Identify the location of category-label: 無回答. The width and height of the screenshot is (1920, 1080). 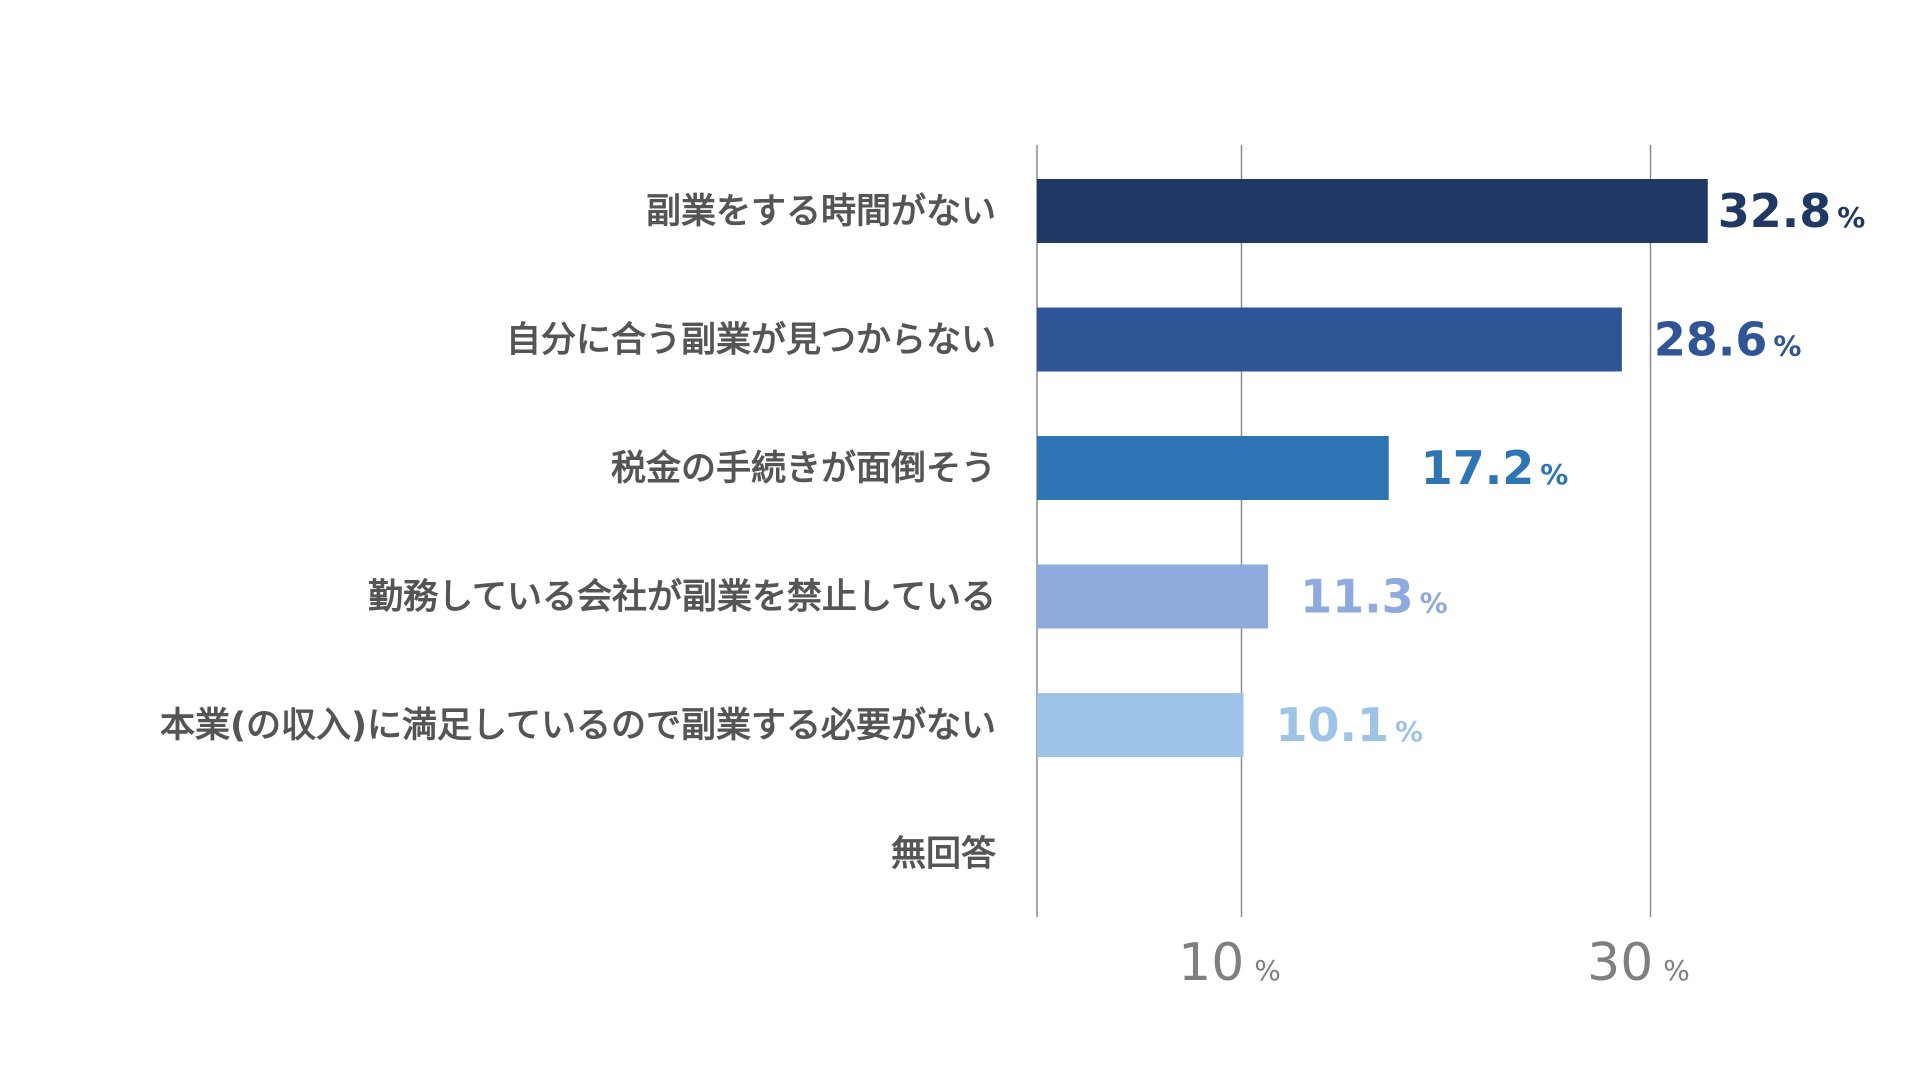
(944, 855).